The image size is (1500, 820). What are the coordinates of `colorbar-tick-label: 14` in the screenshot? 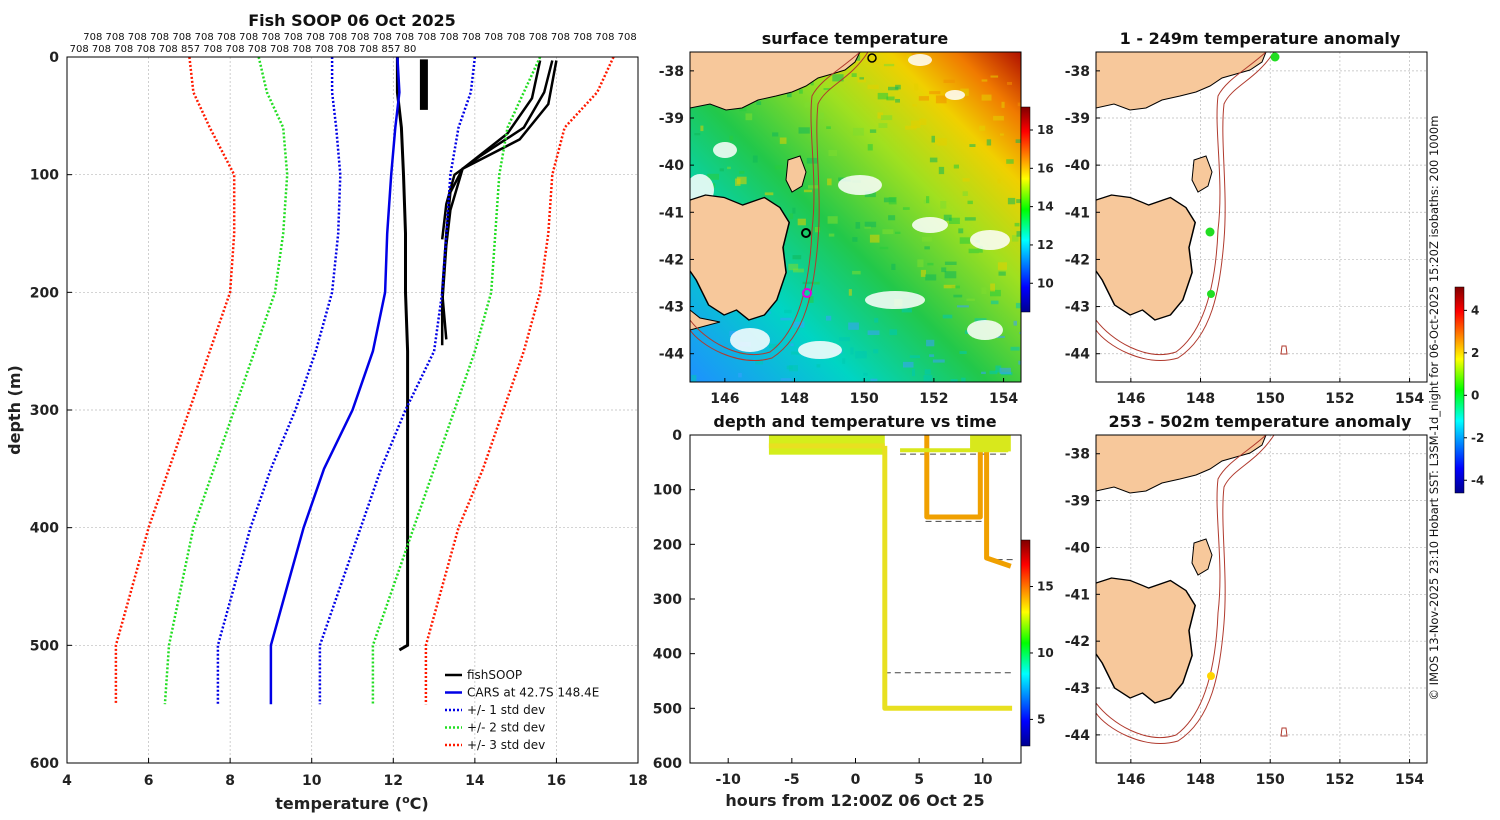 It's located at (1045, 207).